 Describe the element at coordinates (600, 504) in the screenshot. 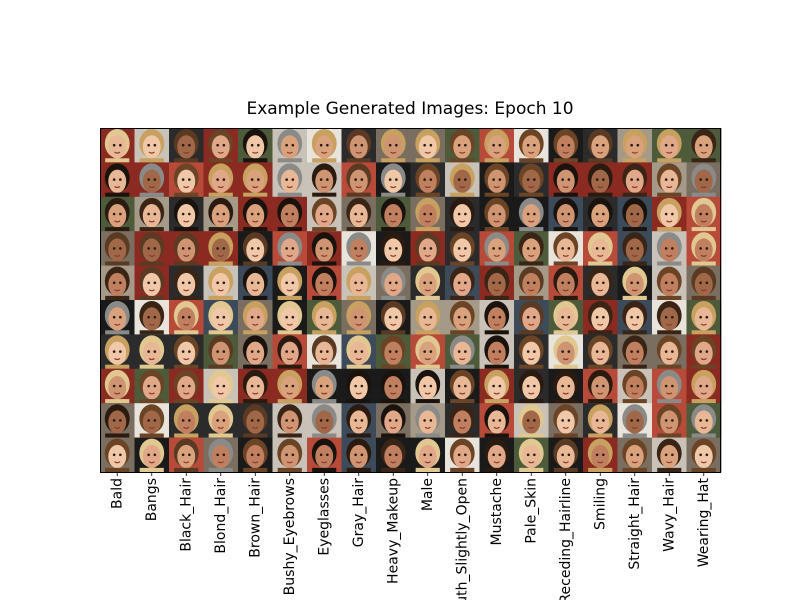

I see `column-label: Smiling` at that location.